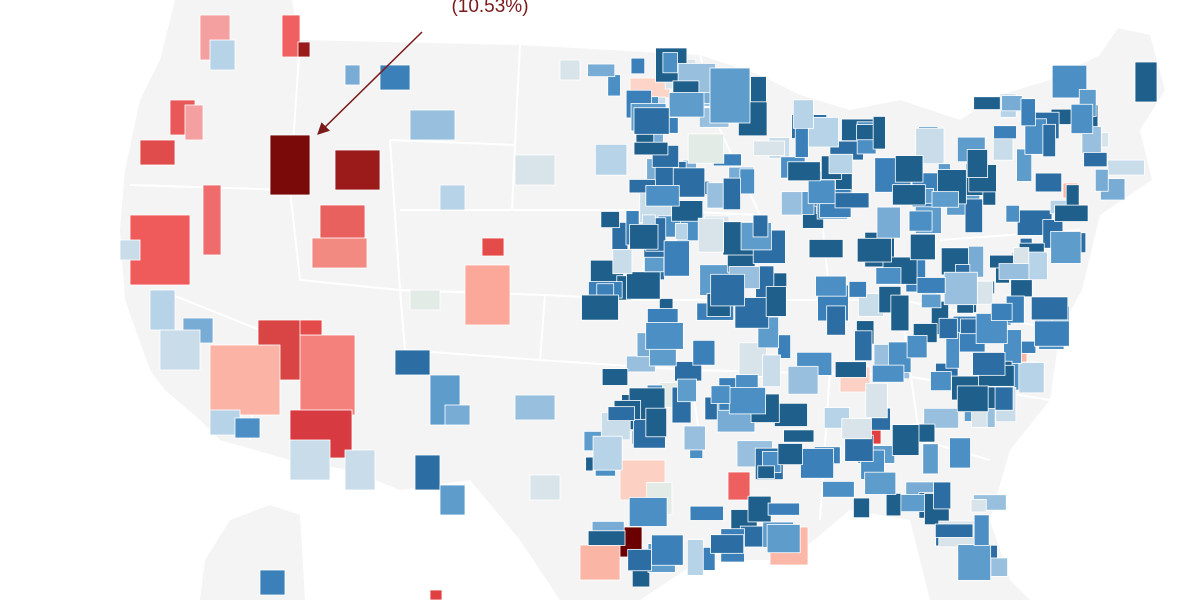 Image resolution: width=1200 pixels, height=600 pixels. What do you see at coordinates (370, 83) in the screenshot?
I see `annotation-arrow` at bounding box center [370, 83].